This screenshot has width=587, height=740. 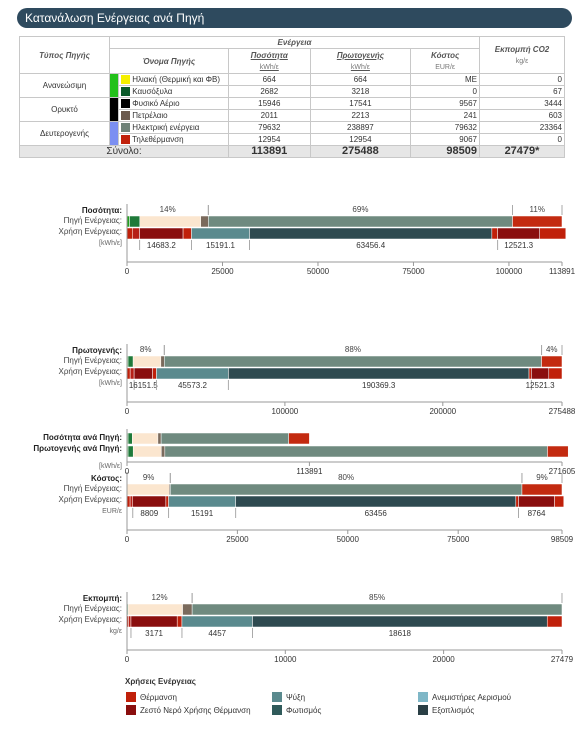 What do you see at coordinates (537, 209) in the screenshot?
I see `pct-label: 11%` at bounding box center [537, 209].